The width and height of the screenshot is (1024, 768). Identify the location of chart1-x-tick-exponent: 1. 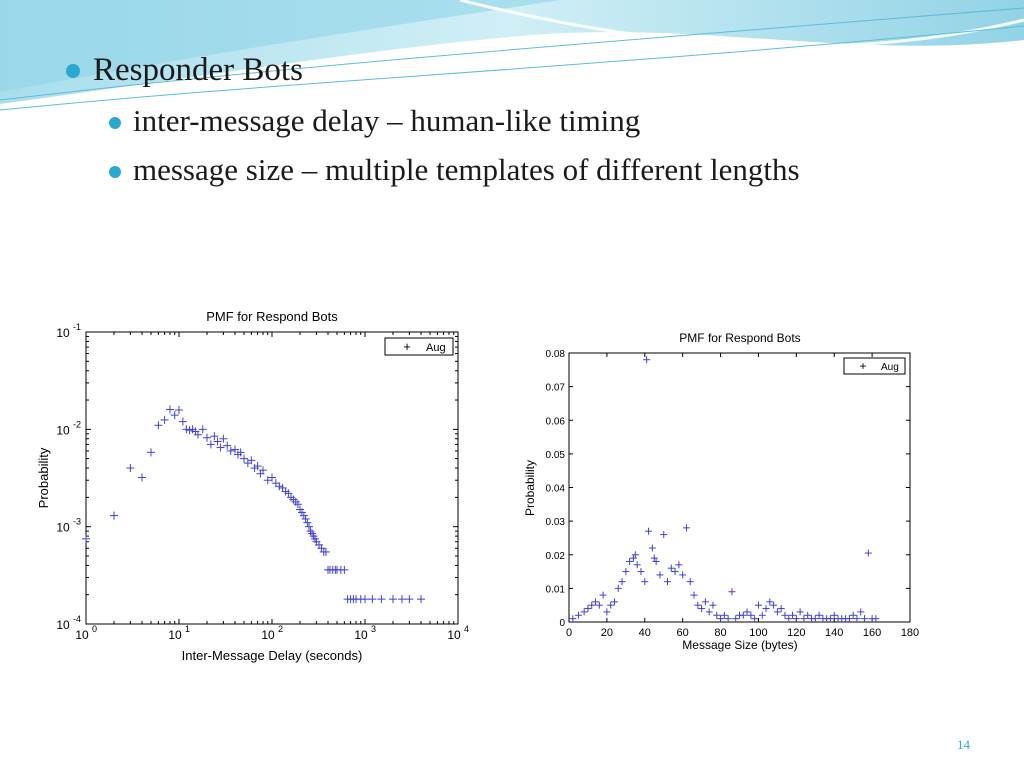
(187, 629).